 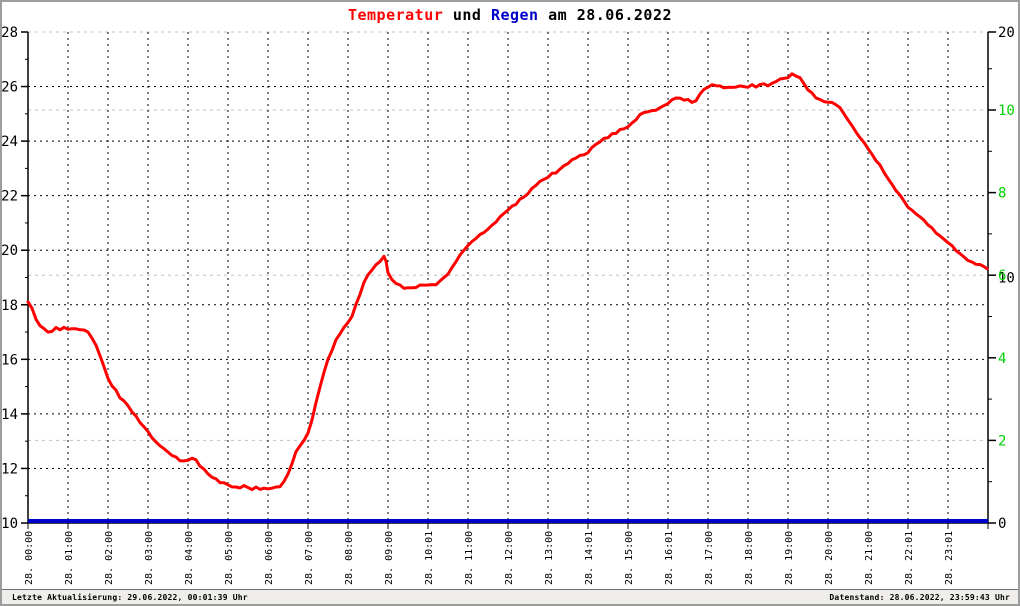 I want to click on x-axis-label: 28. 02:00, so click(x=109, y=558).